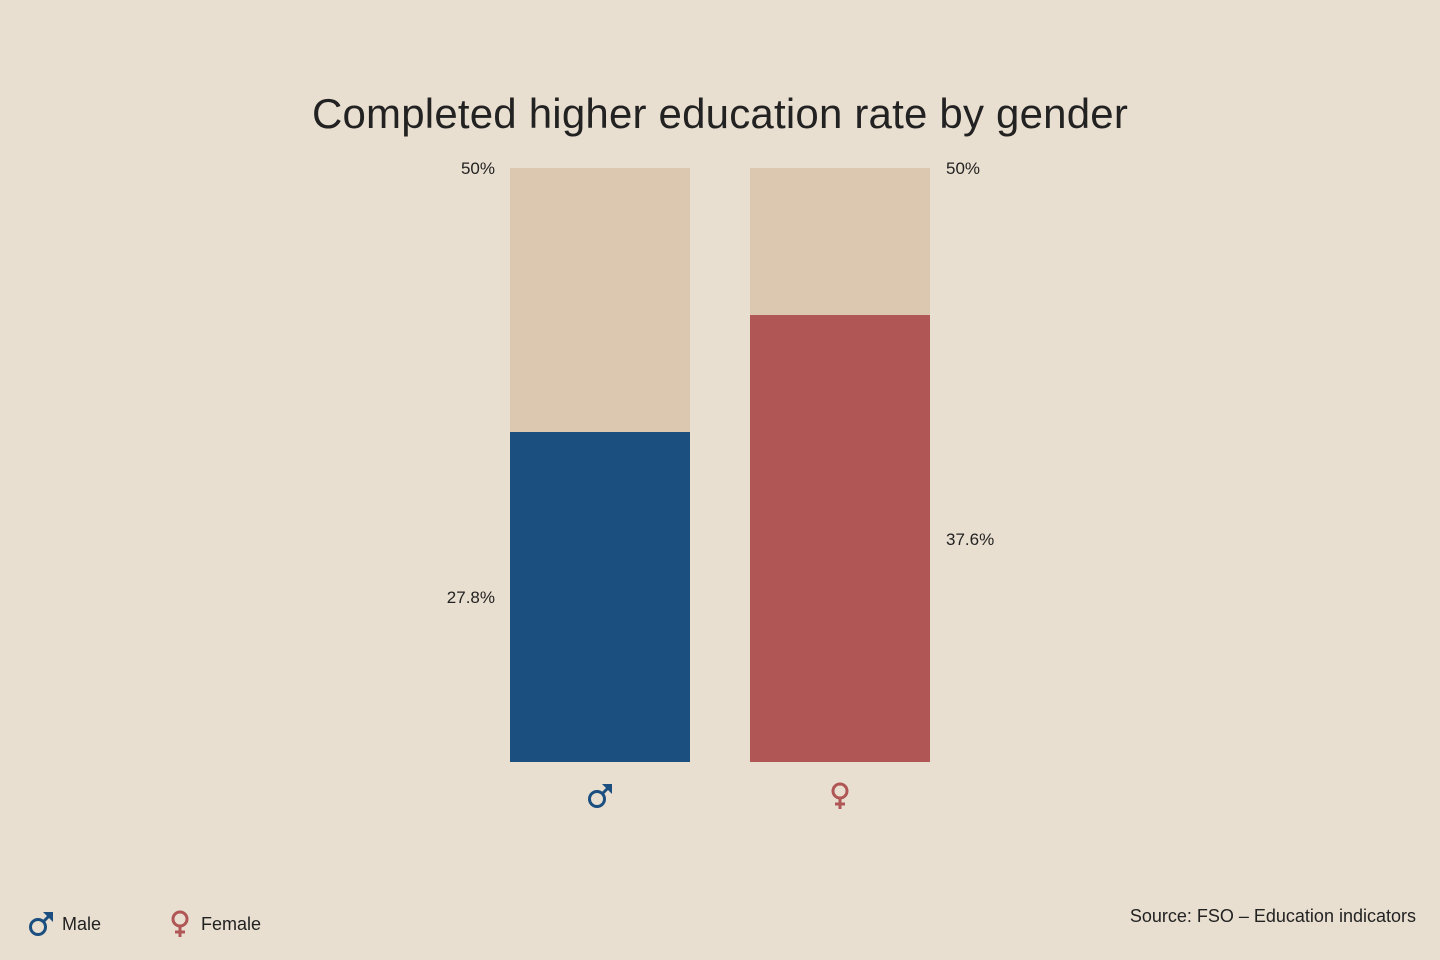 The height and width of the screenshot is (960, 1440). Describe the element at coordinates (600, 597) in the screenshot. I see `male-bar-fill` at that location.